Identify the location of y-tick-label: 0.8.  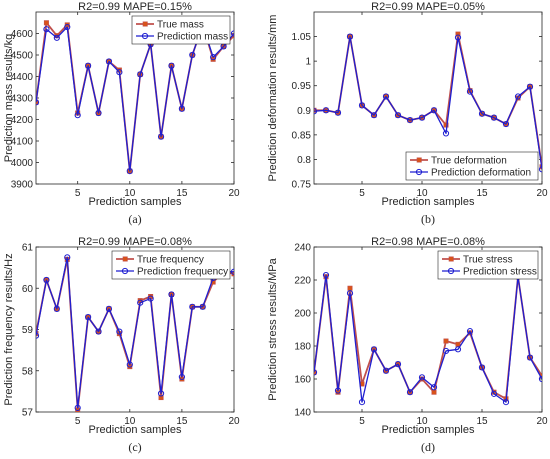
(304, 160).